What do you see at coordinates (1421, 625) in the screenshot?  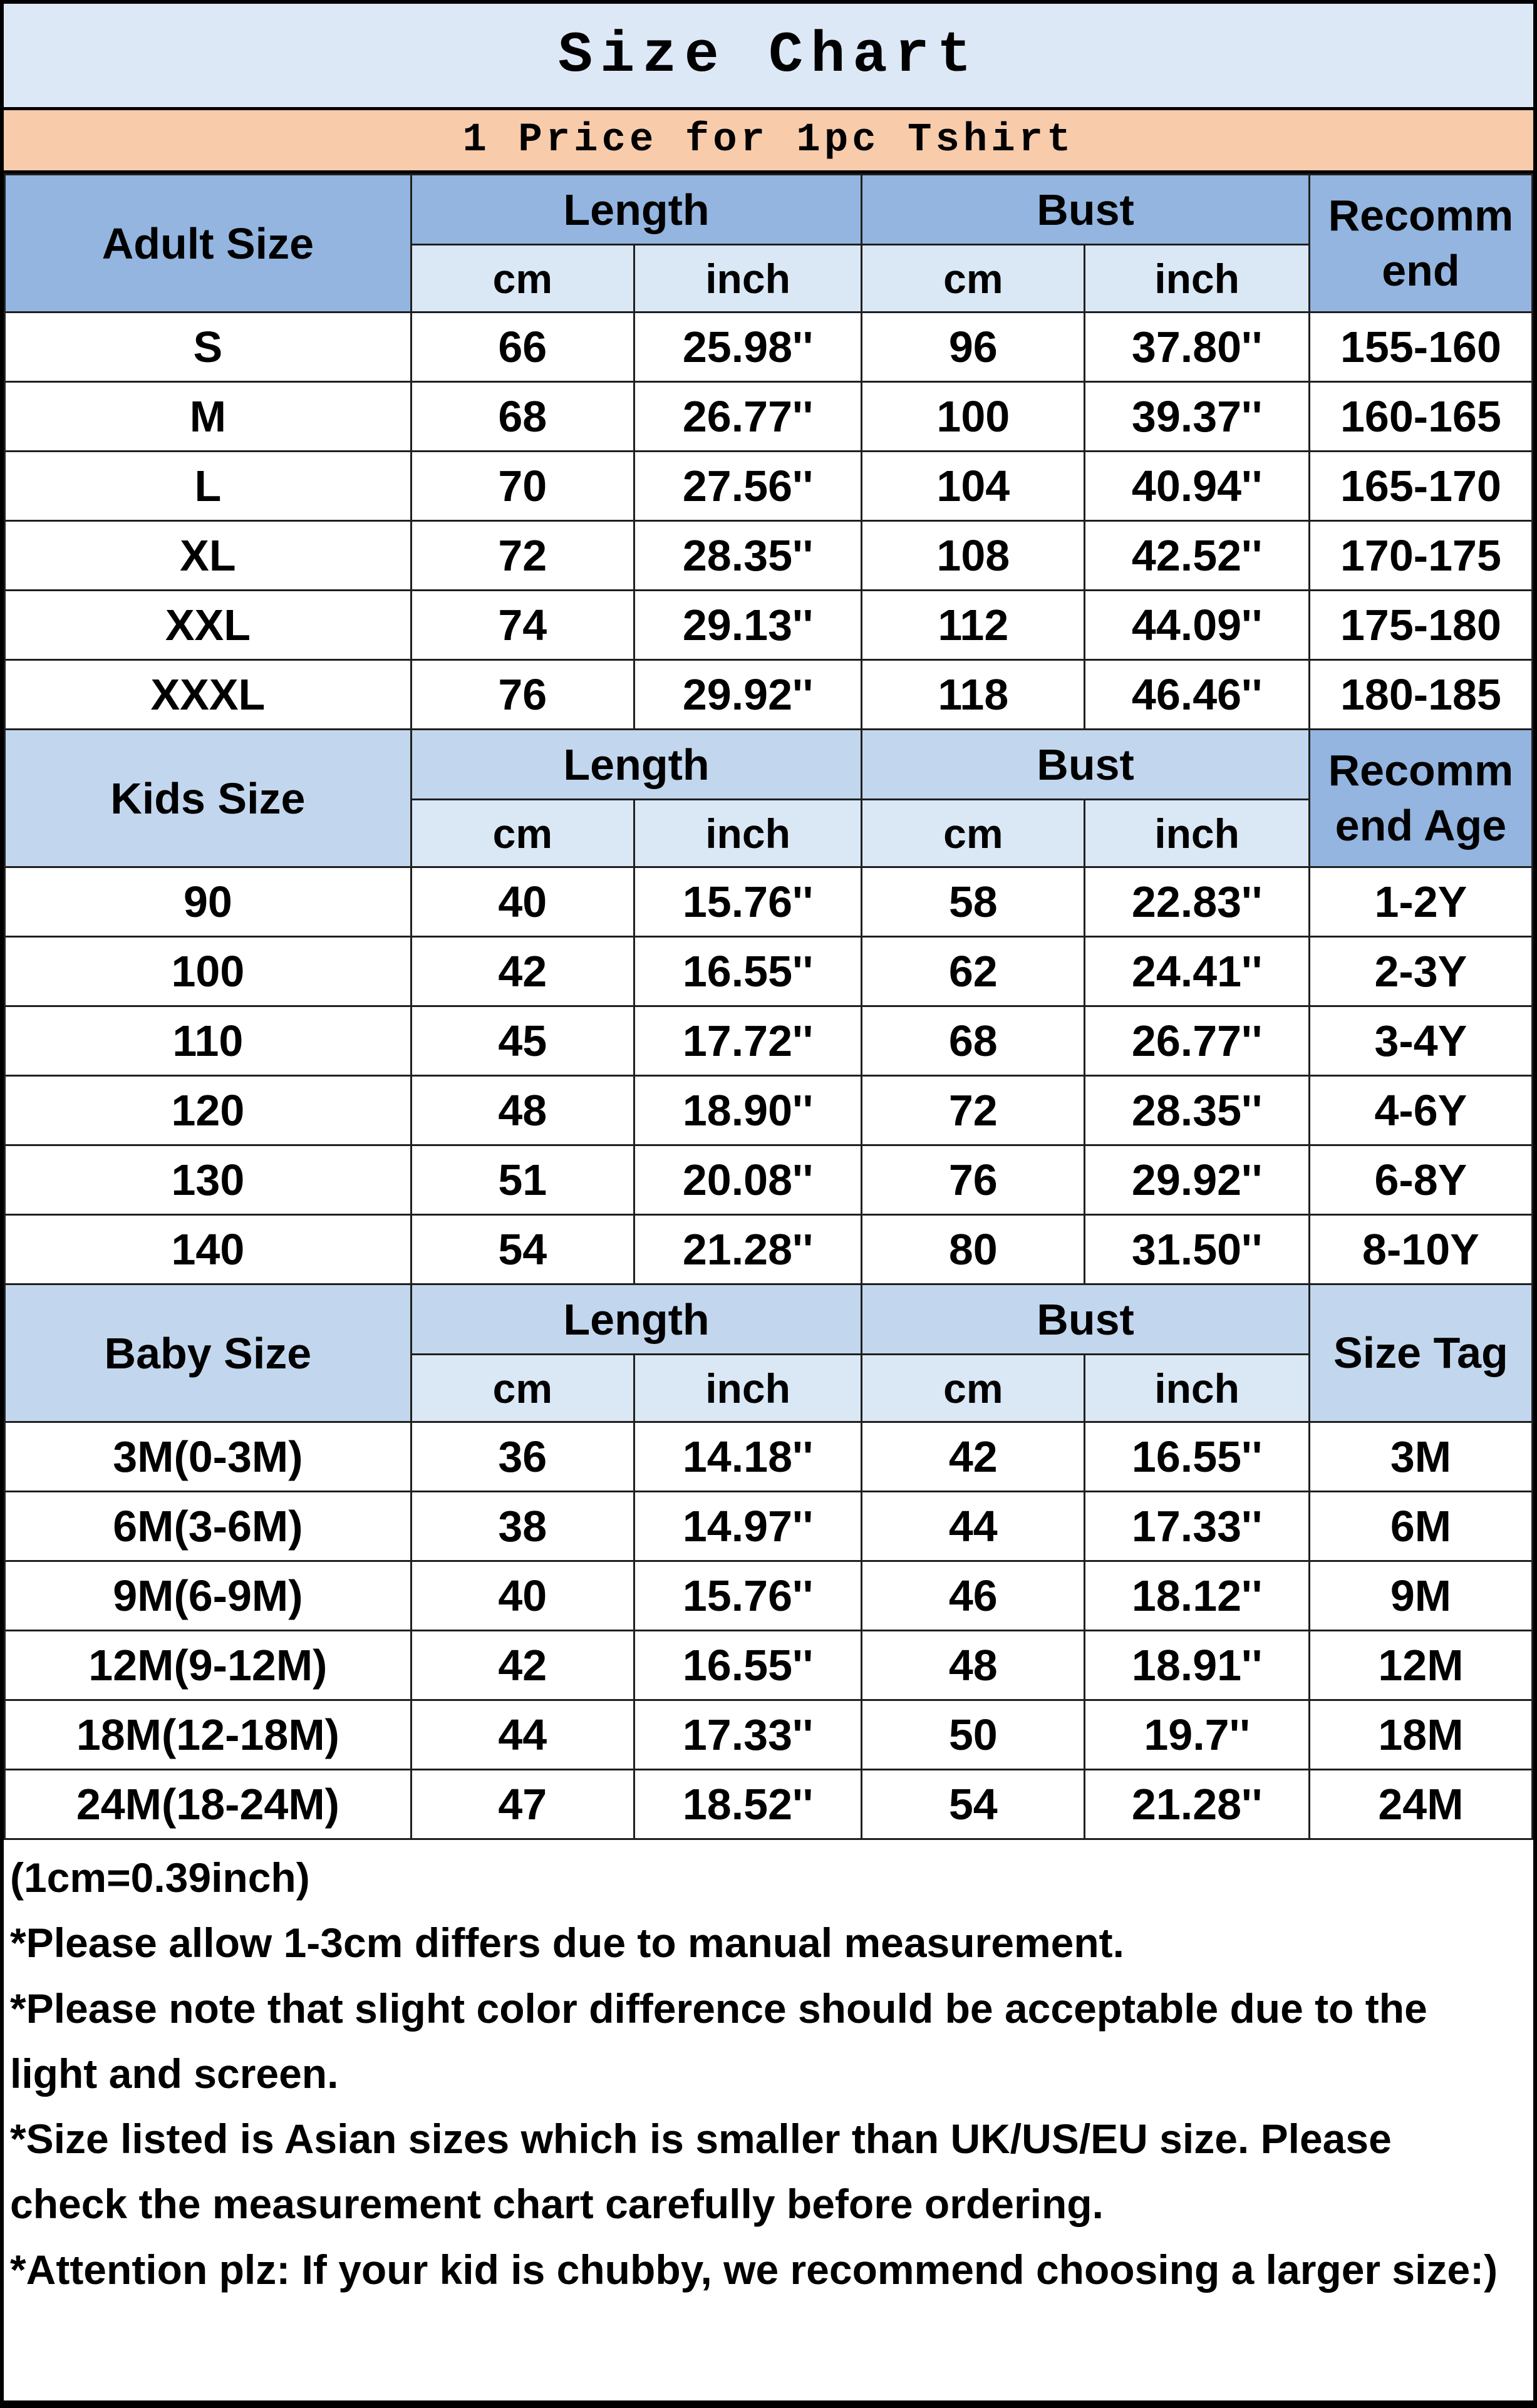 I see `value-cell: 175-180` at bounding box center [1421, 625].